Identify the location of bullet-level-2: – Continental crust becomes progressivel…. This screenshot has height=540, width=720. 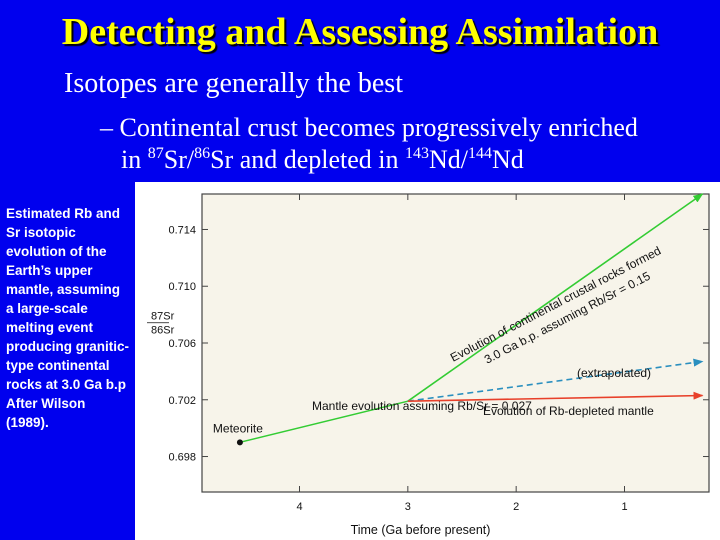
(400, 144).